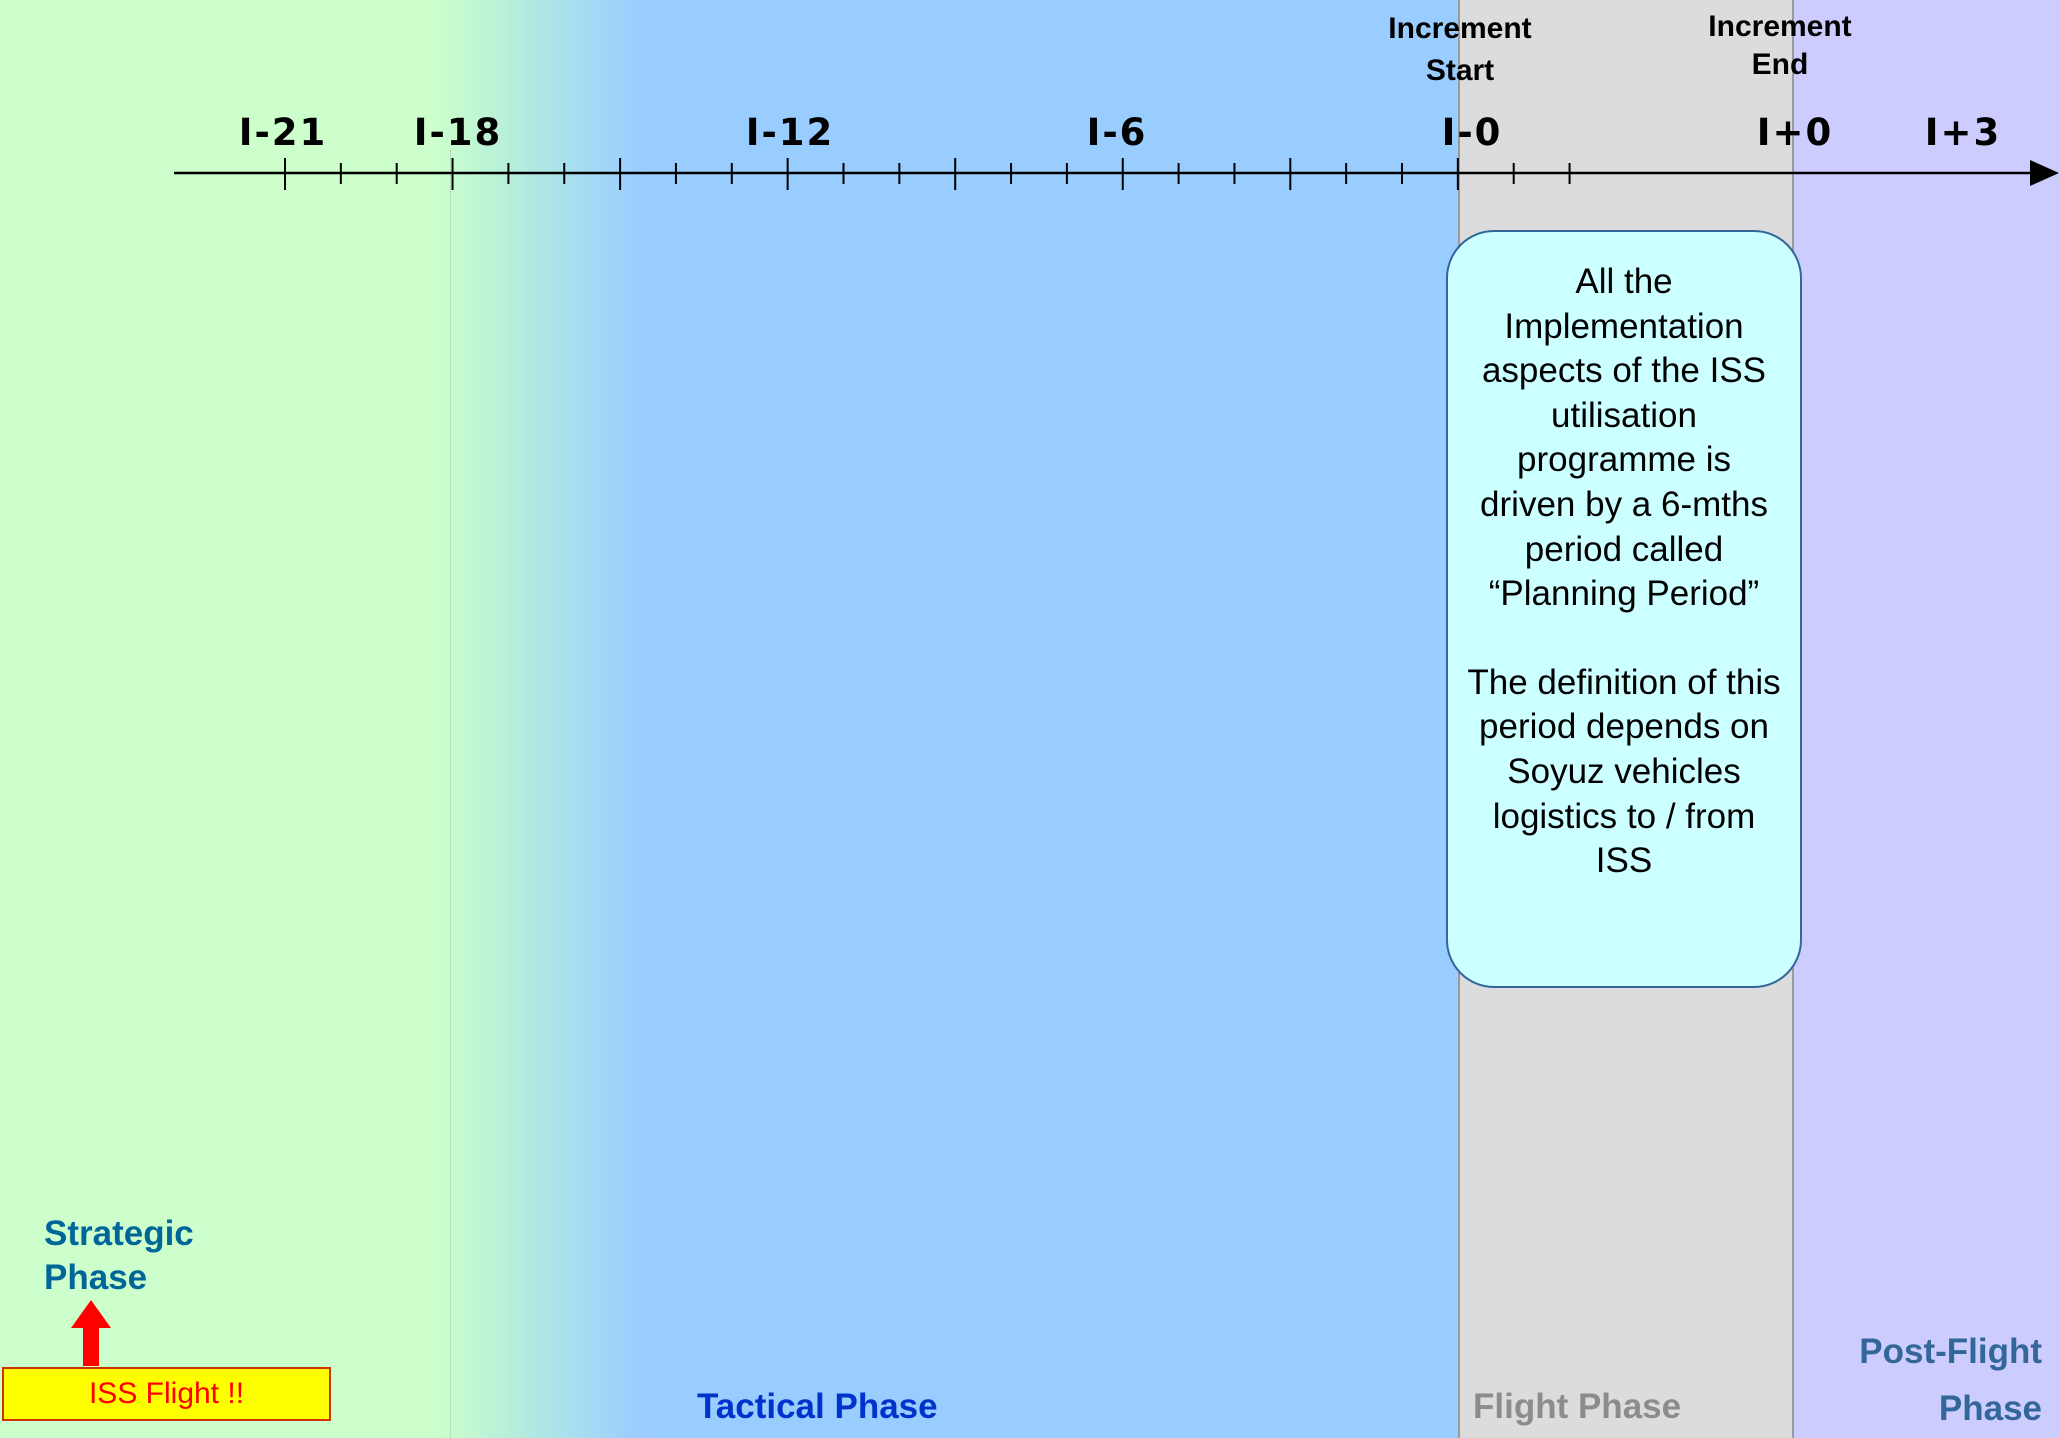  I want to click on flight-phase-label: Flight Phase, so click(1577, 1406).